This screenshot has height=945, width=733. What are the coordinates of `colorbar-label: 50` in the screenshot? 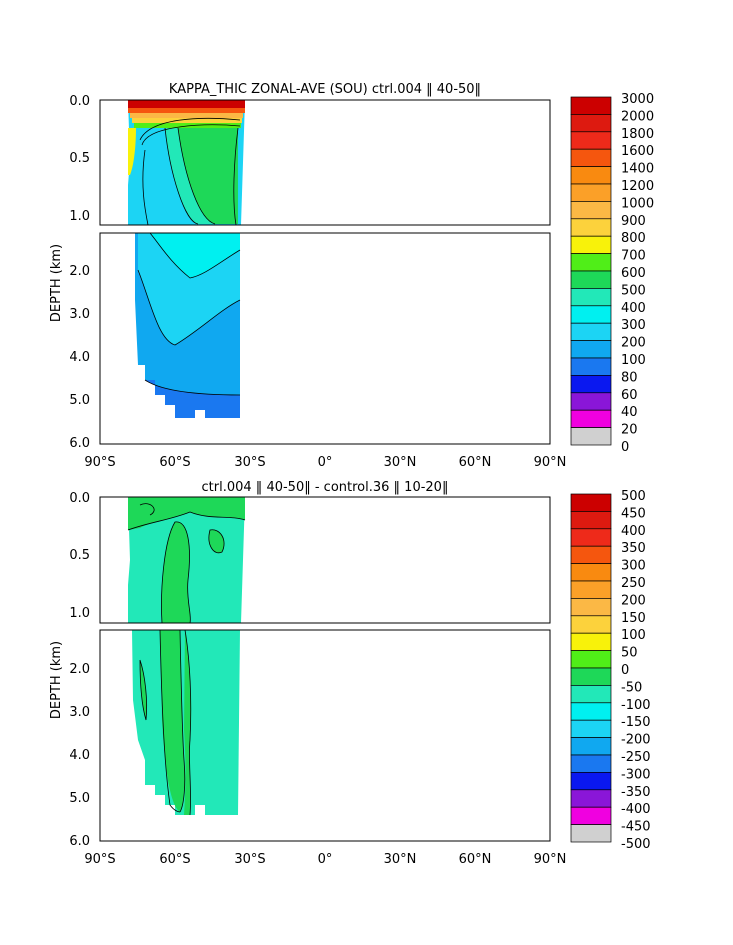 It's located at (629, 653).